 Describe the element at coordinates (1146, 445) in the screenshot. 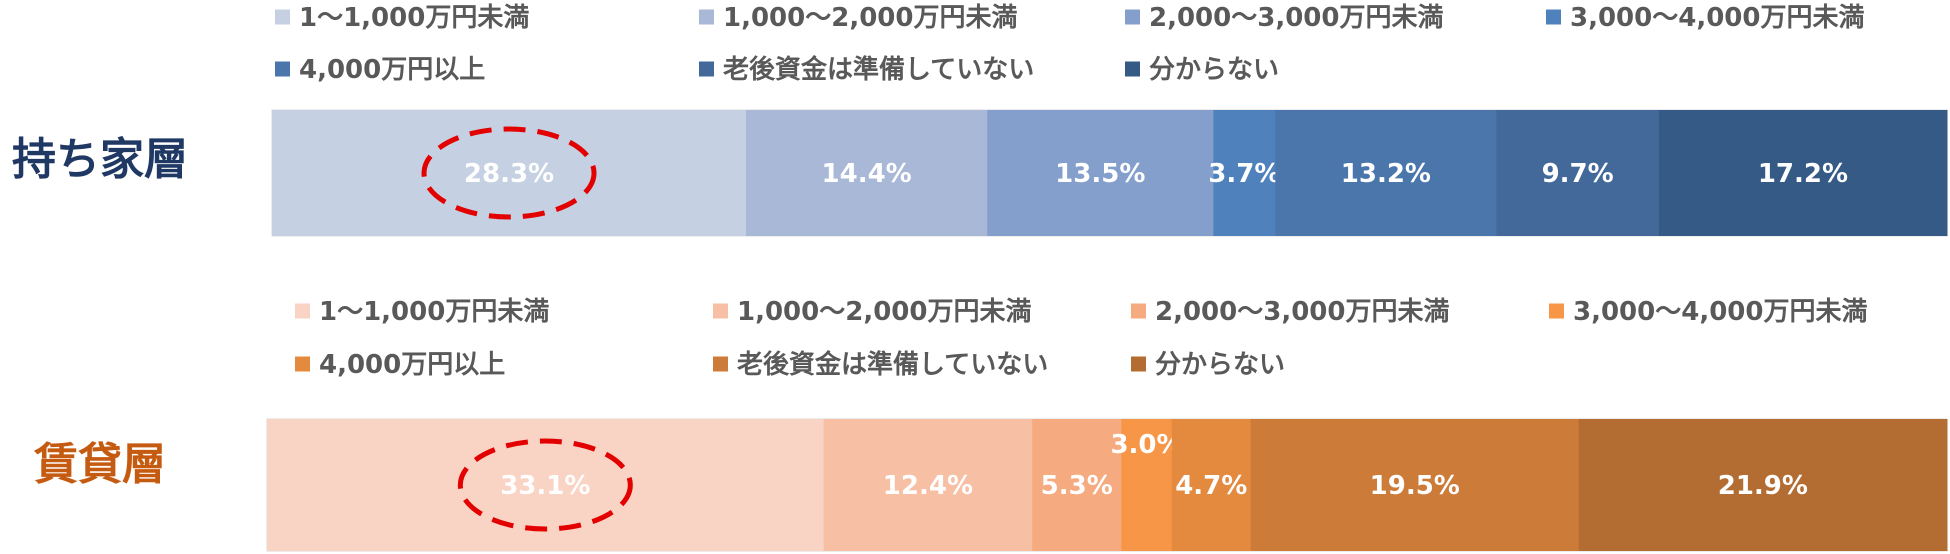

I see `data-label: 3.0%` at that location.